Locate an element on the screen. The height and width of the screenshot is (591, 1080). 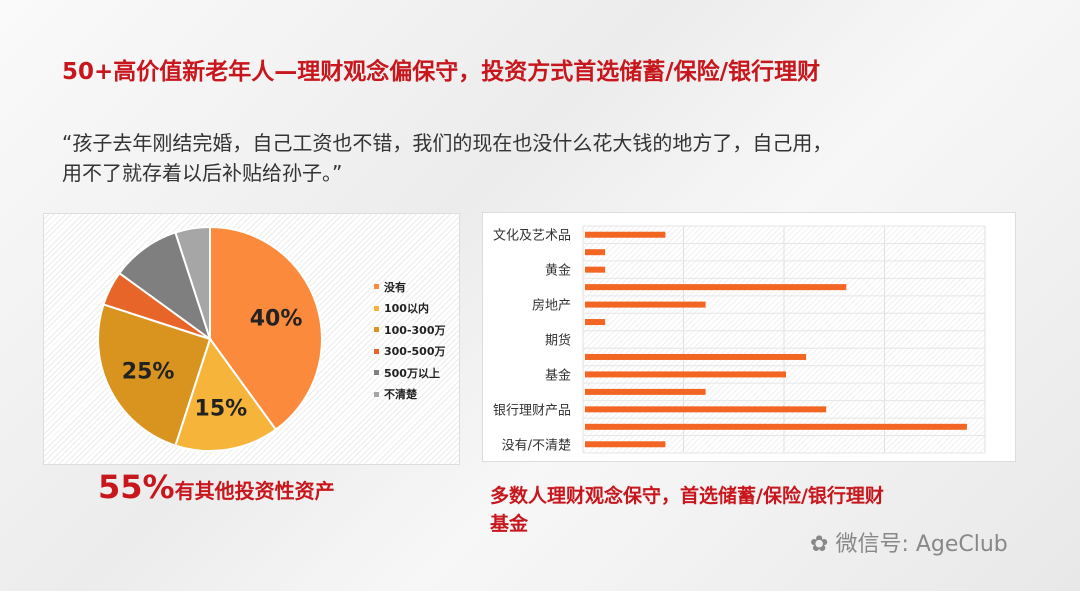
pie-data-label: 40% is located at coordinates (276, 319).